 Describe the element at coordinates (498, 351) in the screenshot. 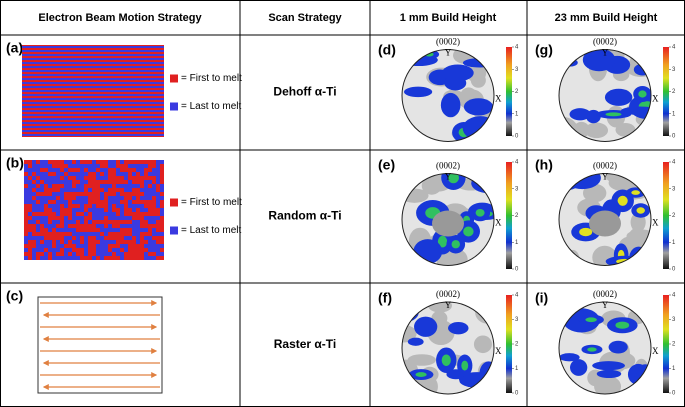

I see `axis-x: X` at that location.